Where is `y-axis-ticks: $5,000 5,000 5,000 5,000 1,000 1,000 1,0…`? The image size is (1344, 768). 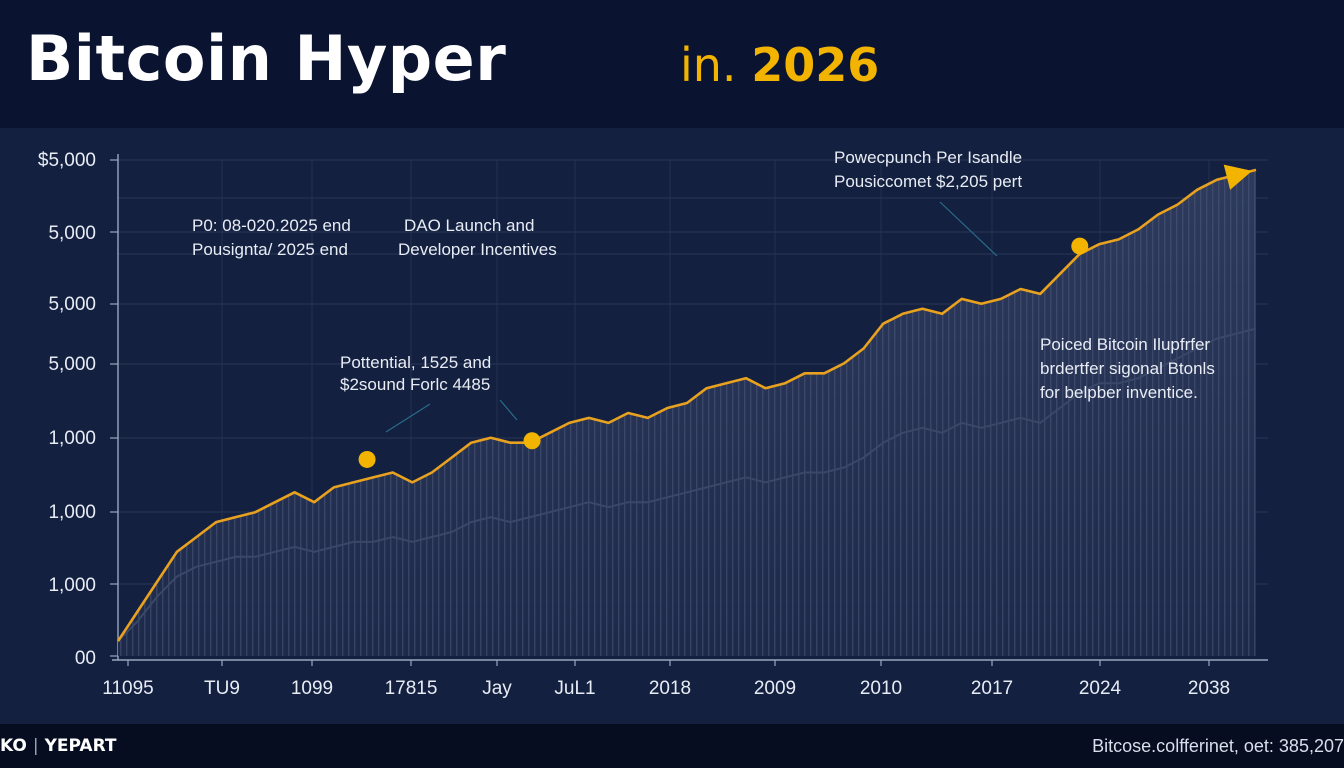
y-axis-ticks: $5,000 5,000 5,000 5,000 1,000 1,000 1,0… is located at coordinates (67, 409).